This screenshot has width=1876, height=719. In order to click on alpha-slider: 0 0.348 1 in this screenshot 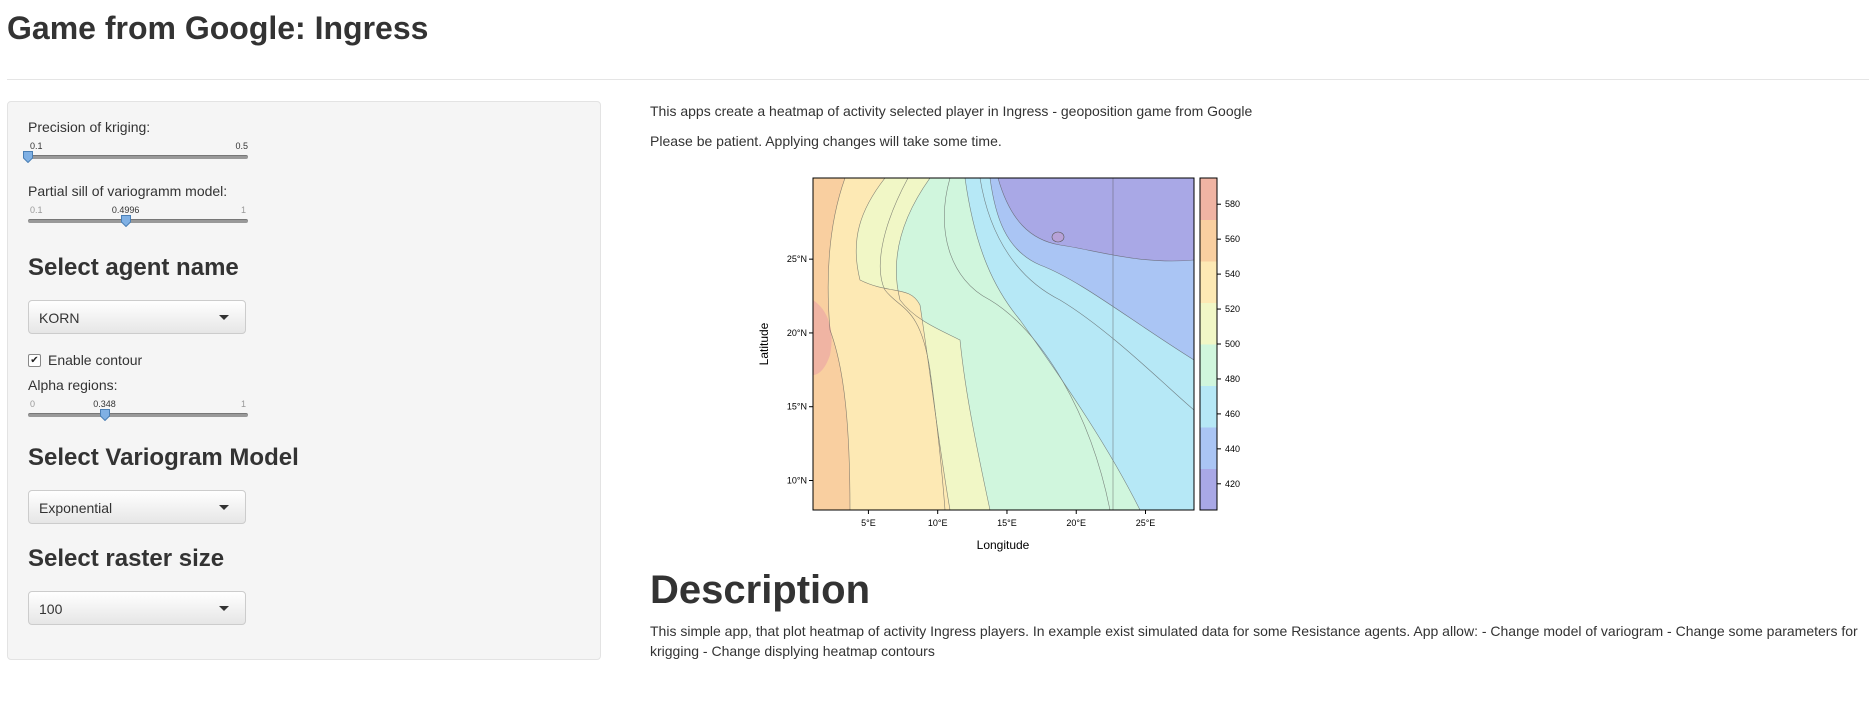, I will do `click(138, 415)`.